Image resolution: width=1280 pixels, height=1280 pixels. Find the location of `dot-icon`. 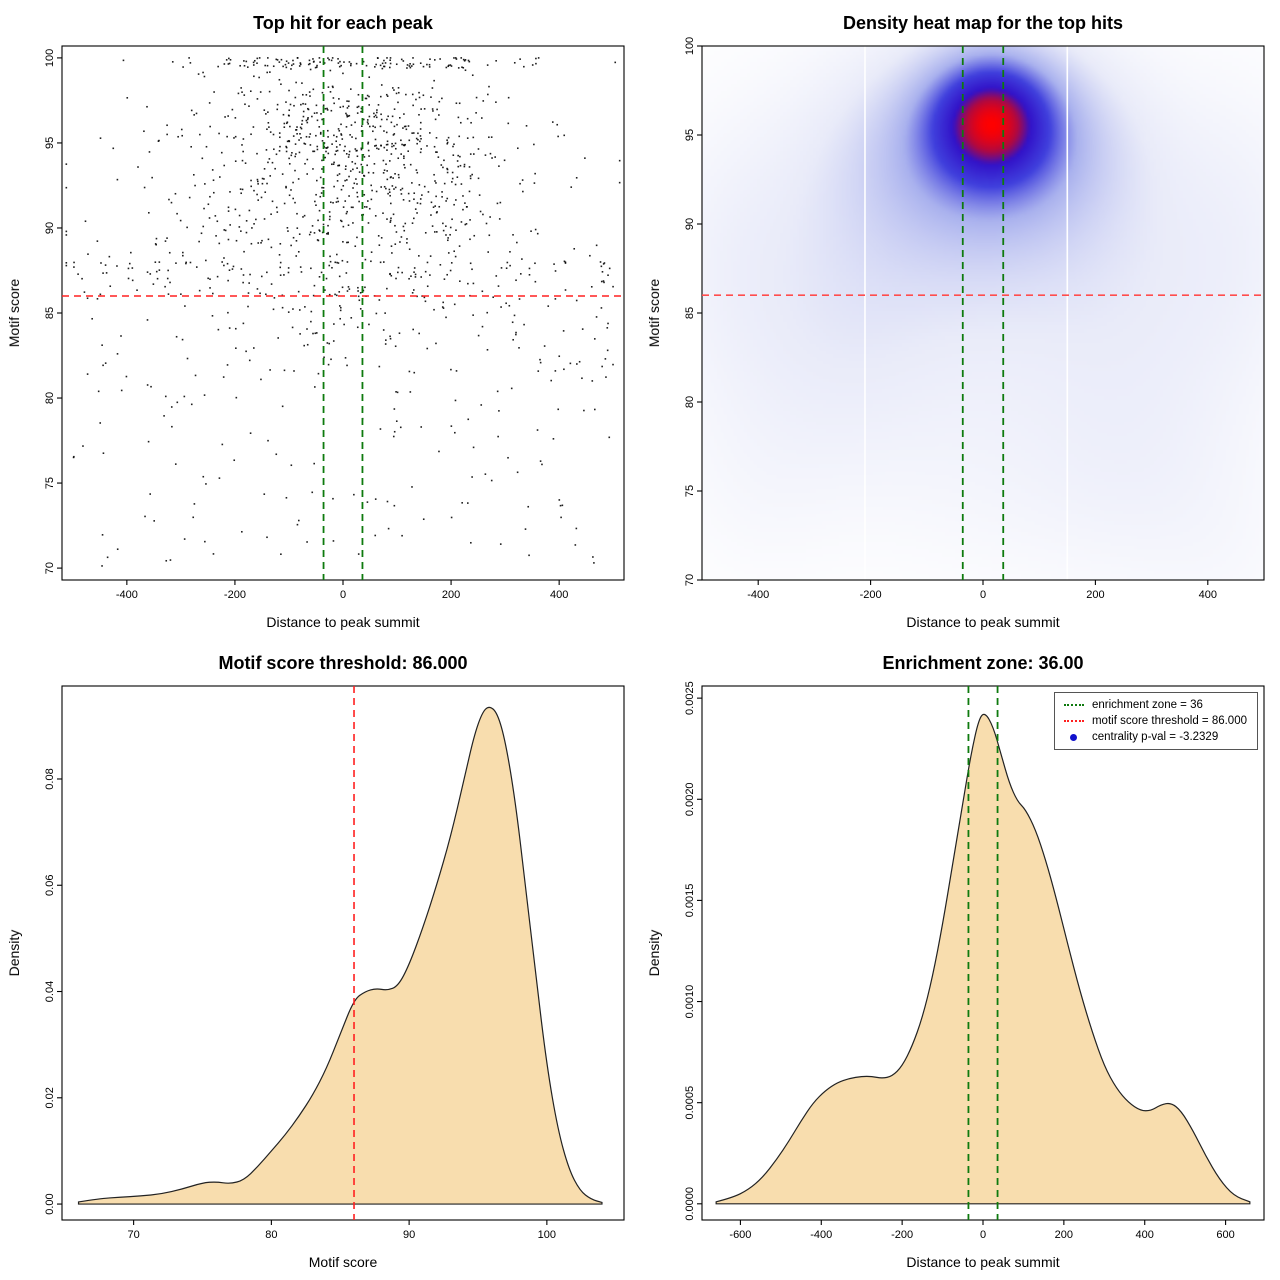

dot-icon is located at coordinates (1074, 737).